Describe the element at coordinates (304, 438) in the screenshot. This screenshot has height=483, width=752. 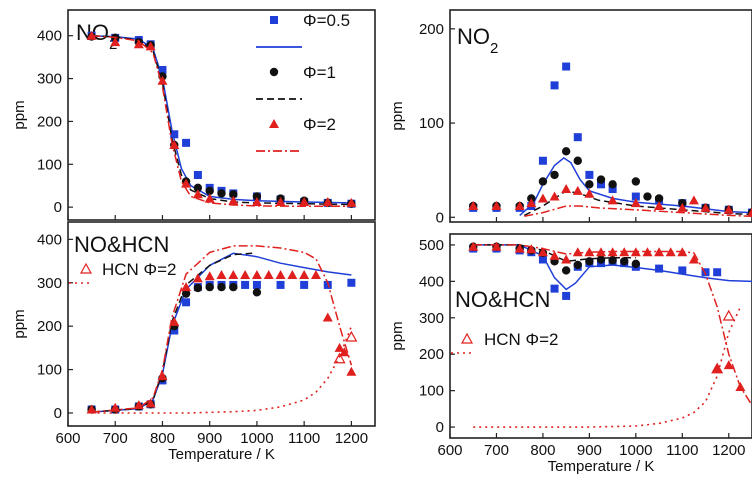
I see `x-tick-label: 1100` at that location.